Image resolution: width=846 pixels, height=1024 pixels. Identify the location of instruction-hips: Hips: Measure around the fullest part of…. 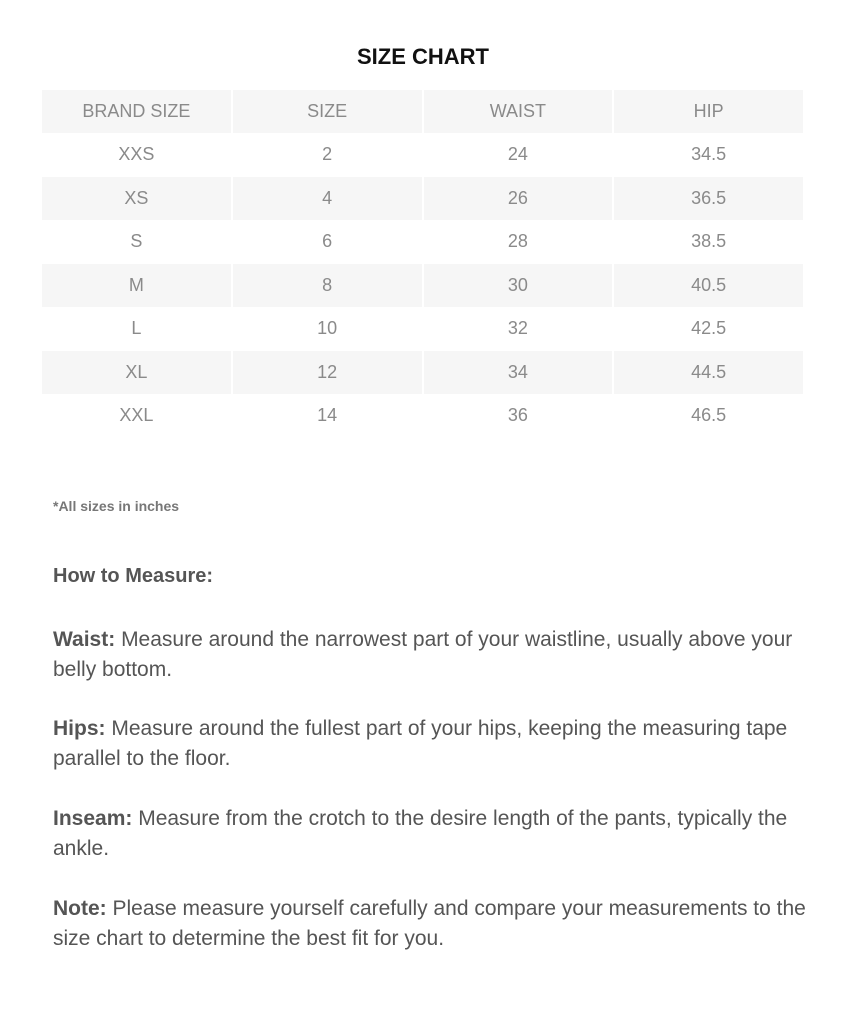
(433, 744).